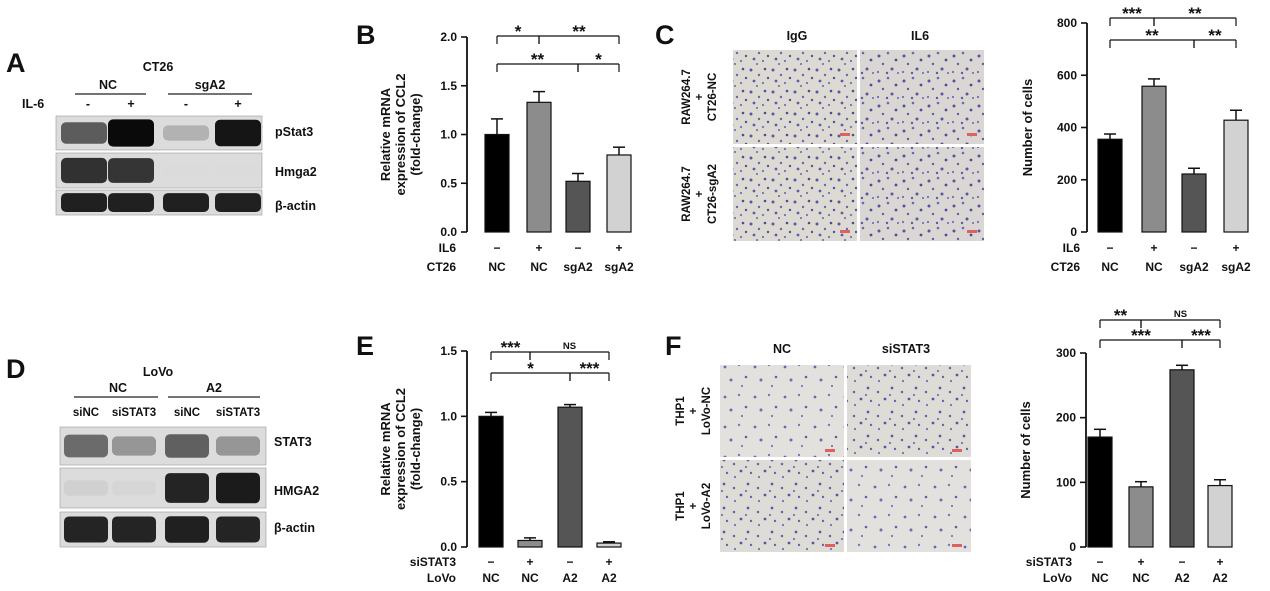  Describe the element at coordinates (700, 97) in the screenshot. I see `row-label: RAW264.7 + CT26-NC` at that location.